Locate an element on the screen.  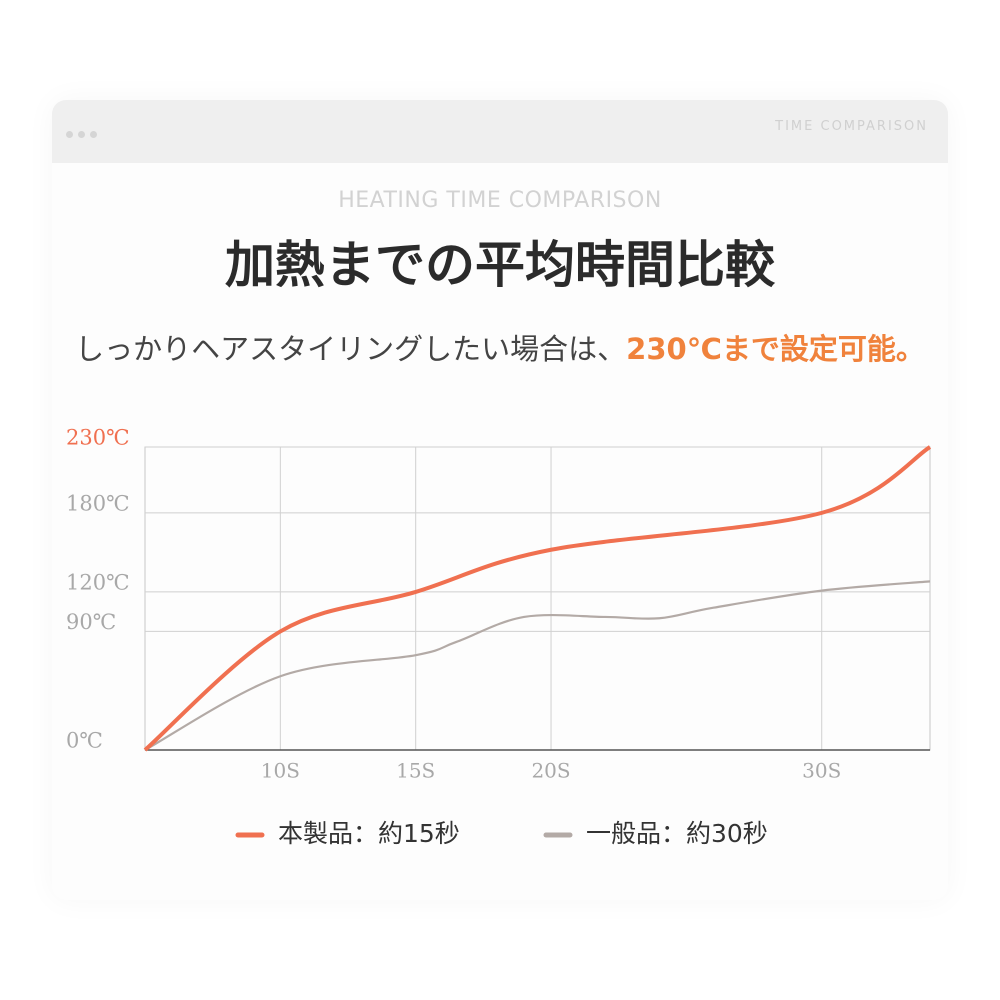
title: 加熱までの平均時間比較 is located at coordinates (500, 265).